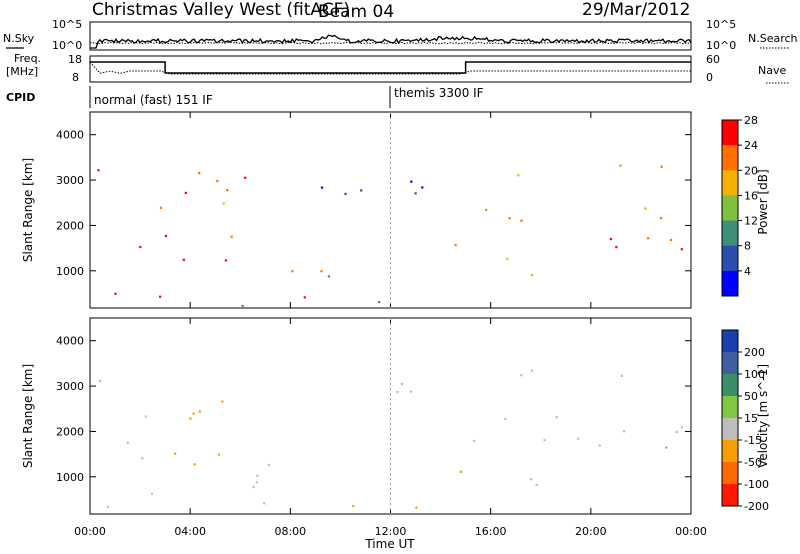 This screenshot has width=800, height=554. Describe the element at coordinates (763, 201) in the screenshot. I see `power-colorbar-label: Power [dB]` at that location.